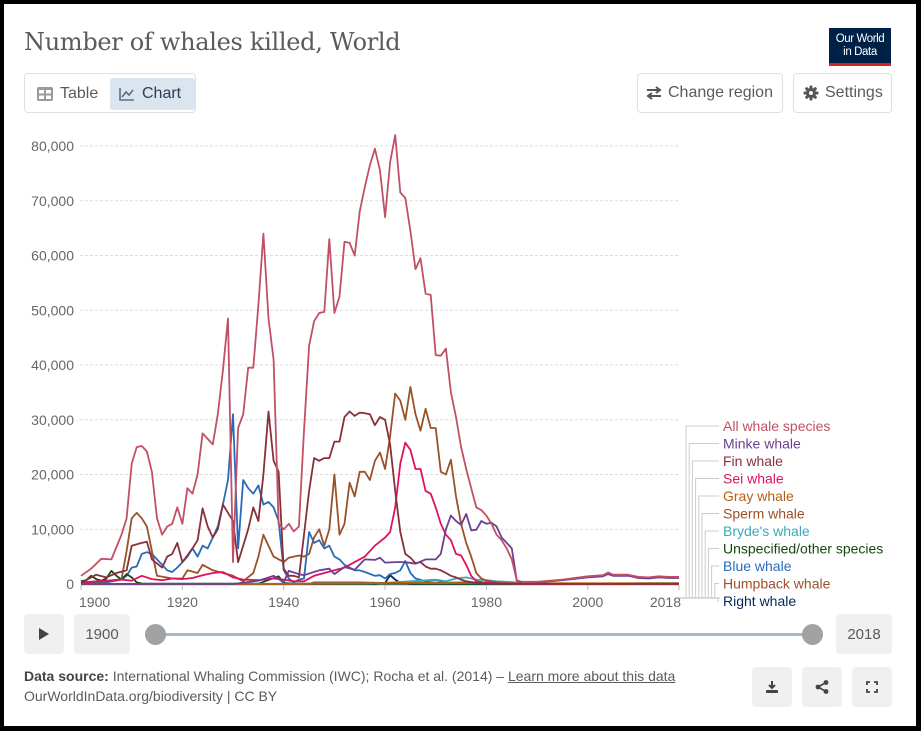 The height and width of the screenshot is (731, 921). What do you see at coordinates (762, 444) in the screenshot?
I see `legend-label: Minke whale` at bounding box center [762, 444].